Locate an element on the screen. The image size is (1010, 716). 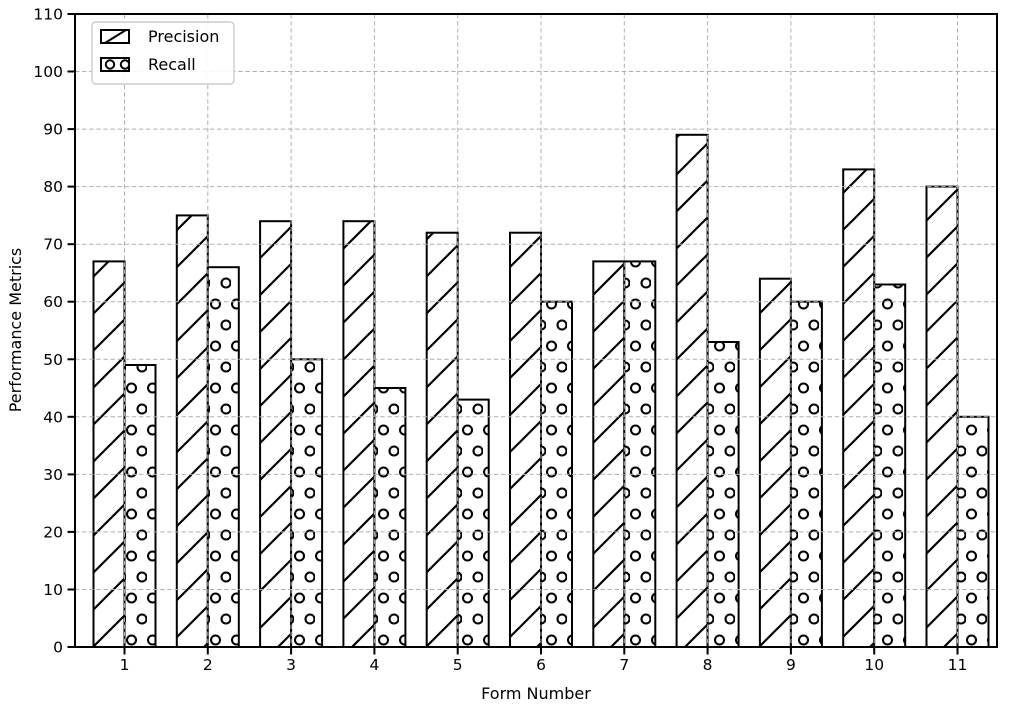
y-tick-label: 10 is located at coordinates (53, 590).